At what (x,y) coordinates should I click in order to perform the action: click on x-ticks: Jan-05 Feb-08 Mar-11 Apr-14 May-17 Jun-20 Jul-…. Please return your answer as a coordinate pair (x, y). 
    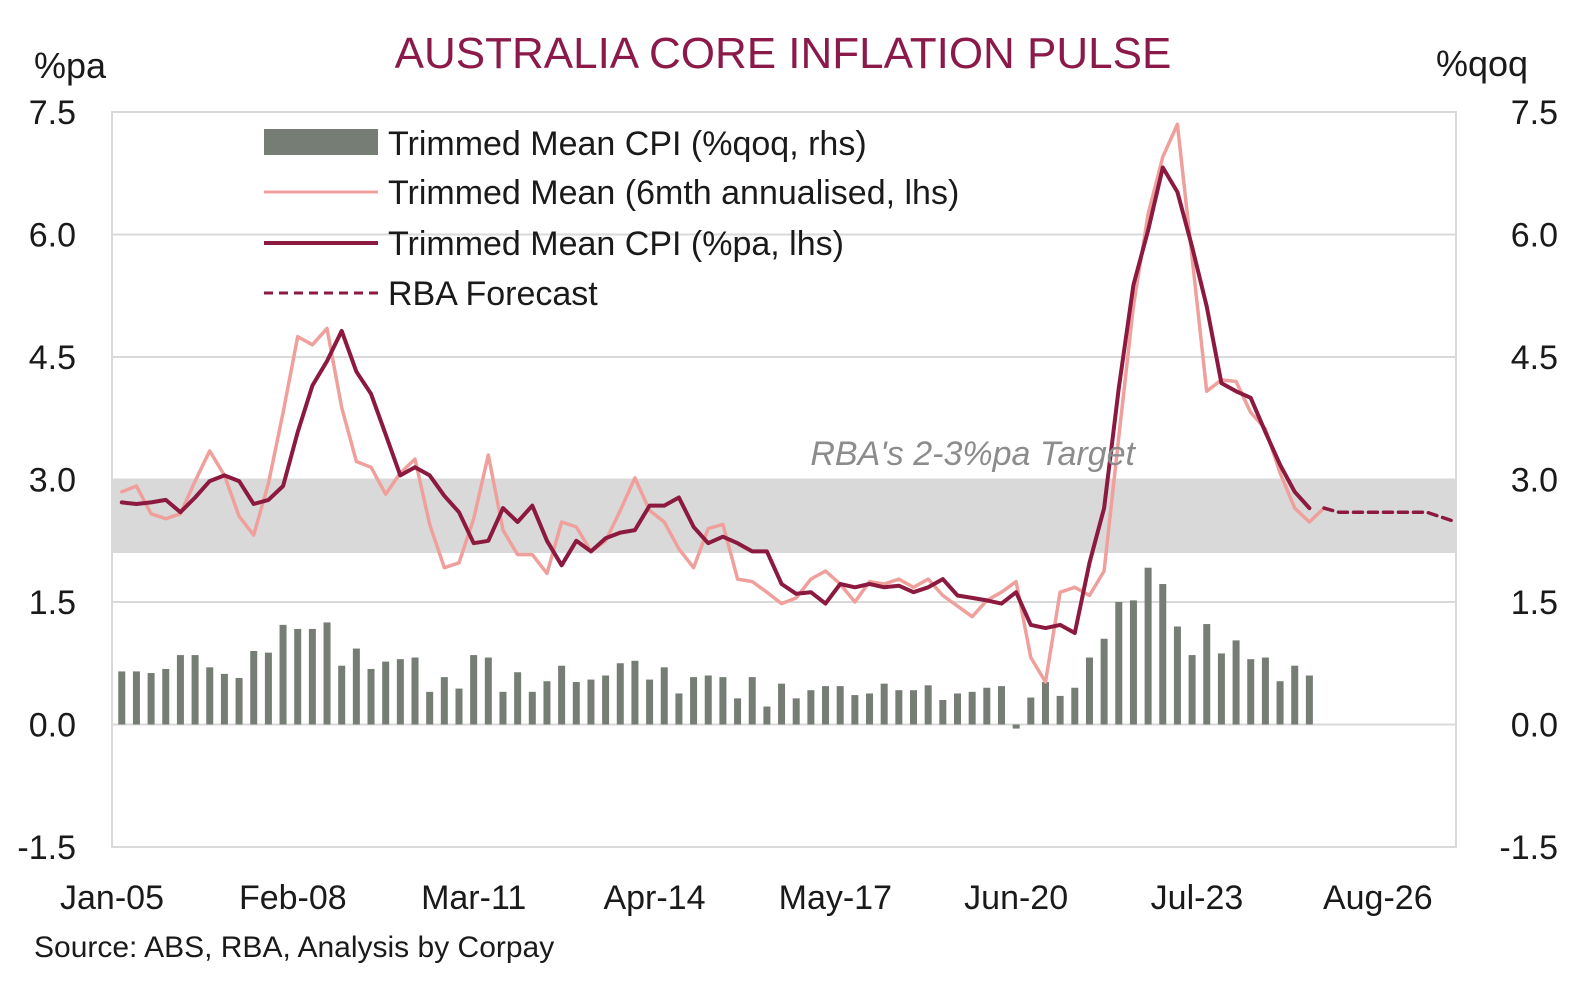
    Looking at the image, I should click on (746, 898).